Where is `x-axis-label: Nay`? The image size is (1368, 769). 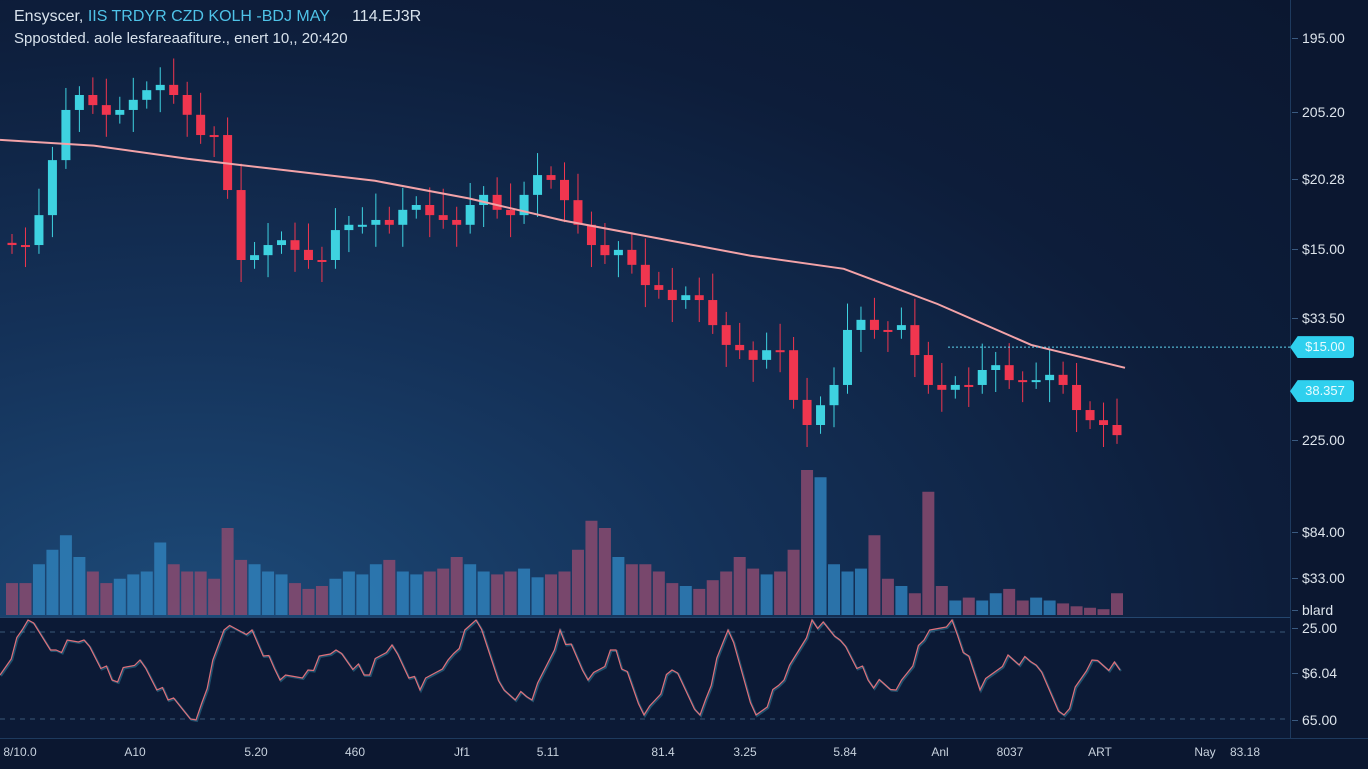 x-axis-label: Nay is located at coordinates (1205, 752).